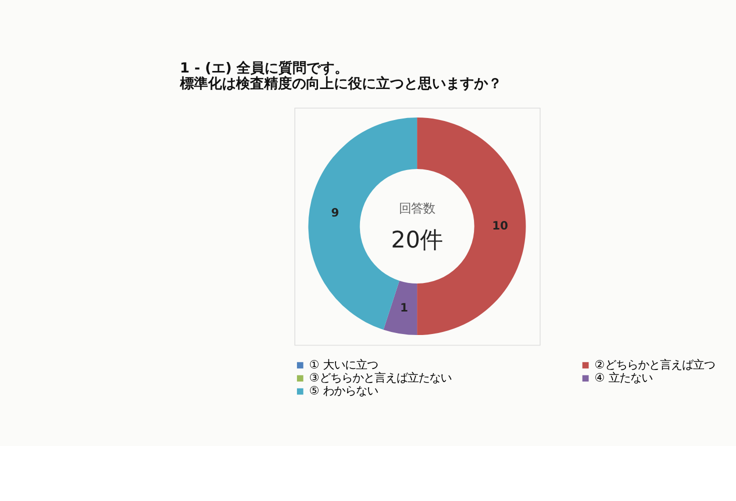 Image resolution: width=736 pixels, height=501 pixels. Describe the element at coordinates (623, 377) in the screenshot. I see `legend-label: ④ 立たない` at that location.